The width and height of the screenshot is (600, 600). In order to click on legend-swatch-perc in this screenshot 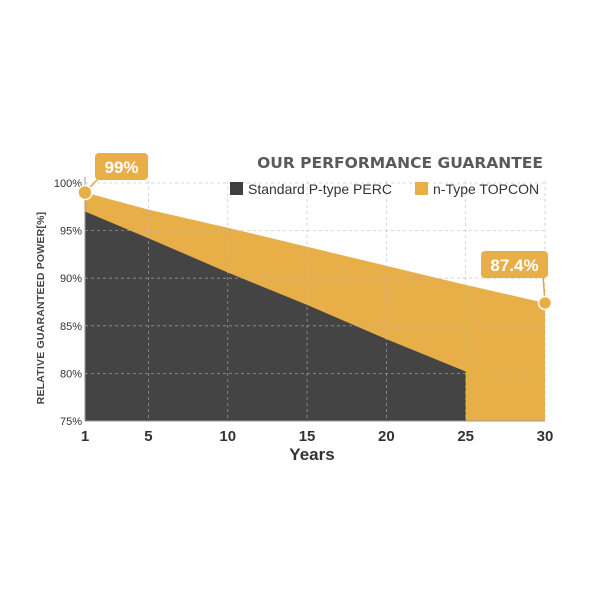, I will do `click(236, 188)`.